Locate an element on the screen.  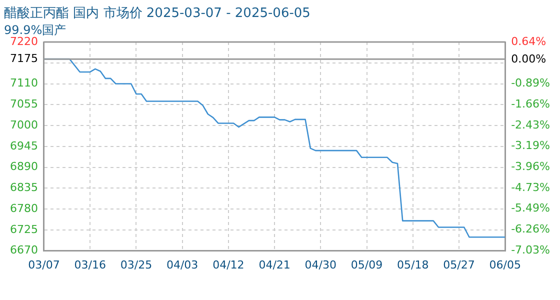
x-tick-label: 05/27 is located at coordinates (459, 265).